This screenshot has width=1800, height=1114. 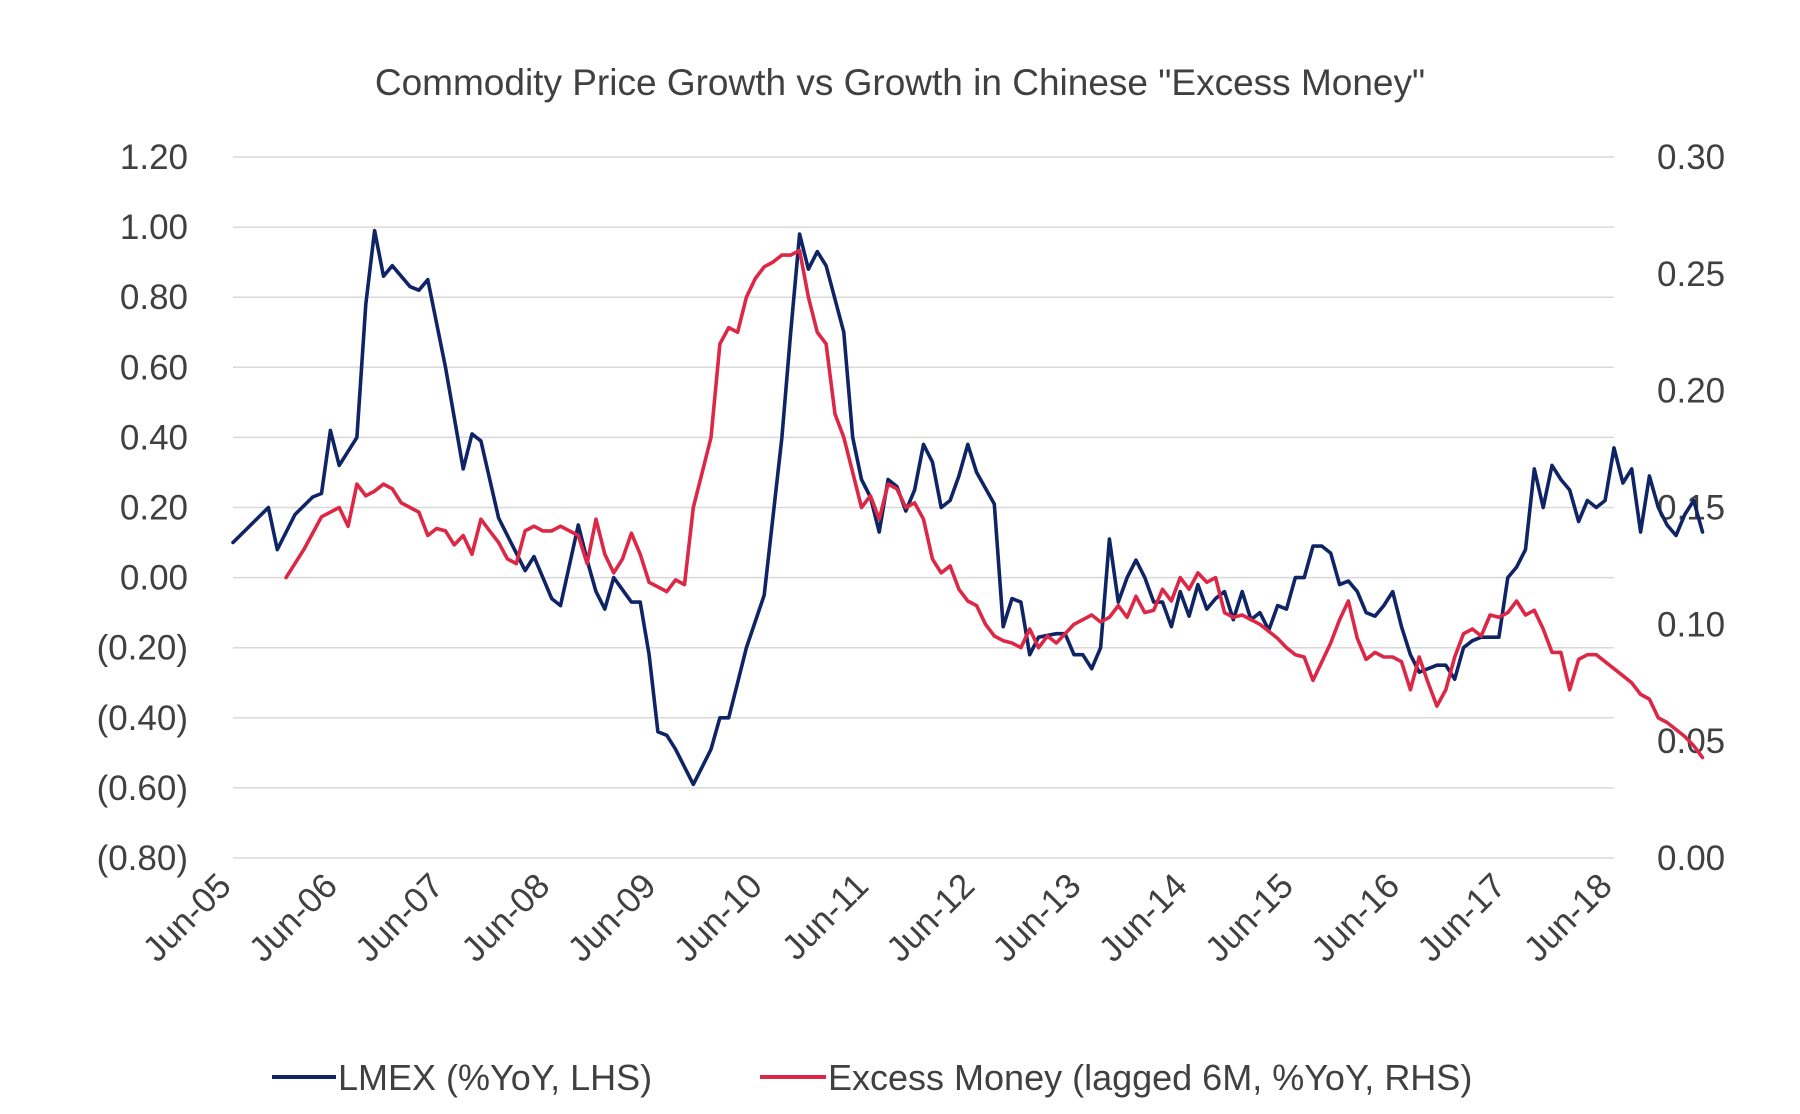 What do you see at coordinates (142, 858) in the screenshot?
I see `left-y-tick-label: (0.80)` at bounding box center [142, 858].